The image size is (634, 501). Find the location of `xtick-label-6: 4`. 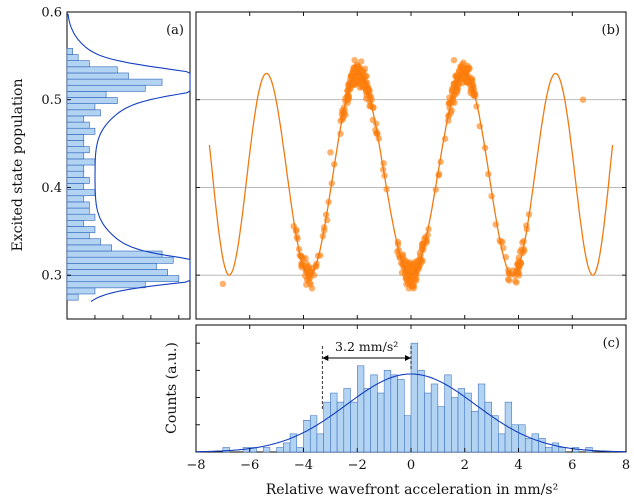

xtick-label-6: 4 is located at coordinates (518, 465).